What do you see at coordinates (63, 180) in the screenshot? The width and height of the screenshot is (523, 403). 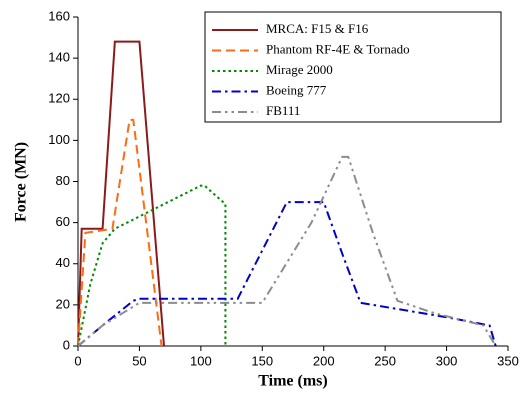 I see `y-tick-label: 80` at bounding box center [63, 180].